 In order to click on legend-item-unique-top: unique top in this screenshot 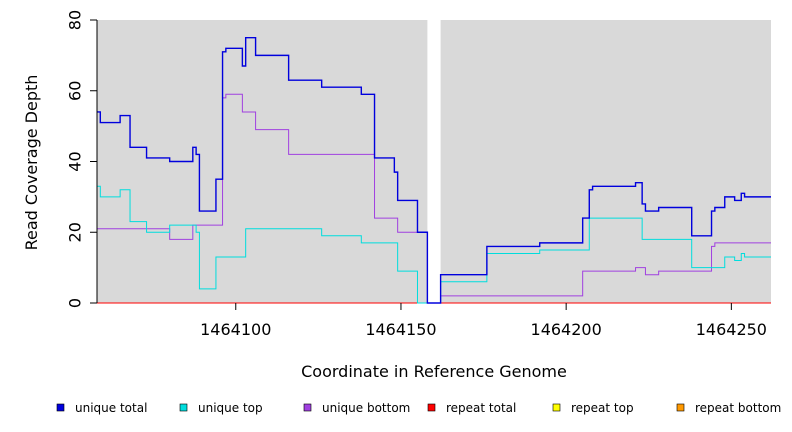, I will do `click(221, 408)`.